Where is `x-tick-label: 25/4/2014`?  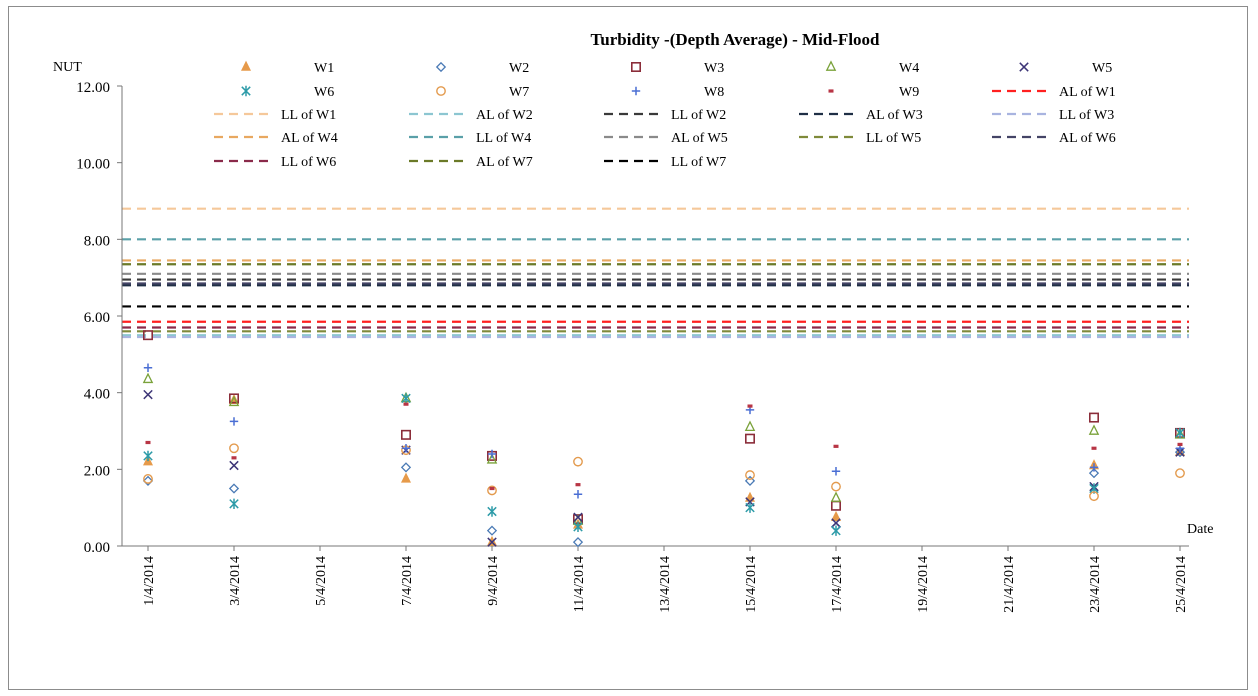 x-tick-label: 25/4/2014 is located at coordinates (1181, 584).